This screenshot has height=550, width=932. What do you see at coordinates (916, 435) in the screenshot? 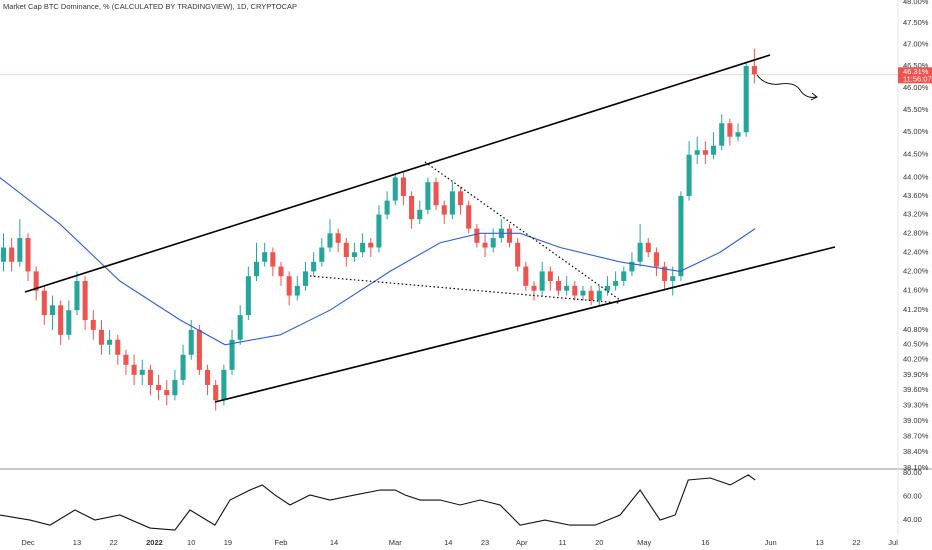
I see `y-tick-label: 38.70%` at bounding box center [916, 435].